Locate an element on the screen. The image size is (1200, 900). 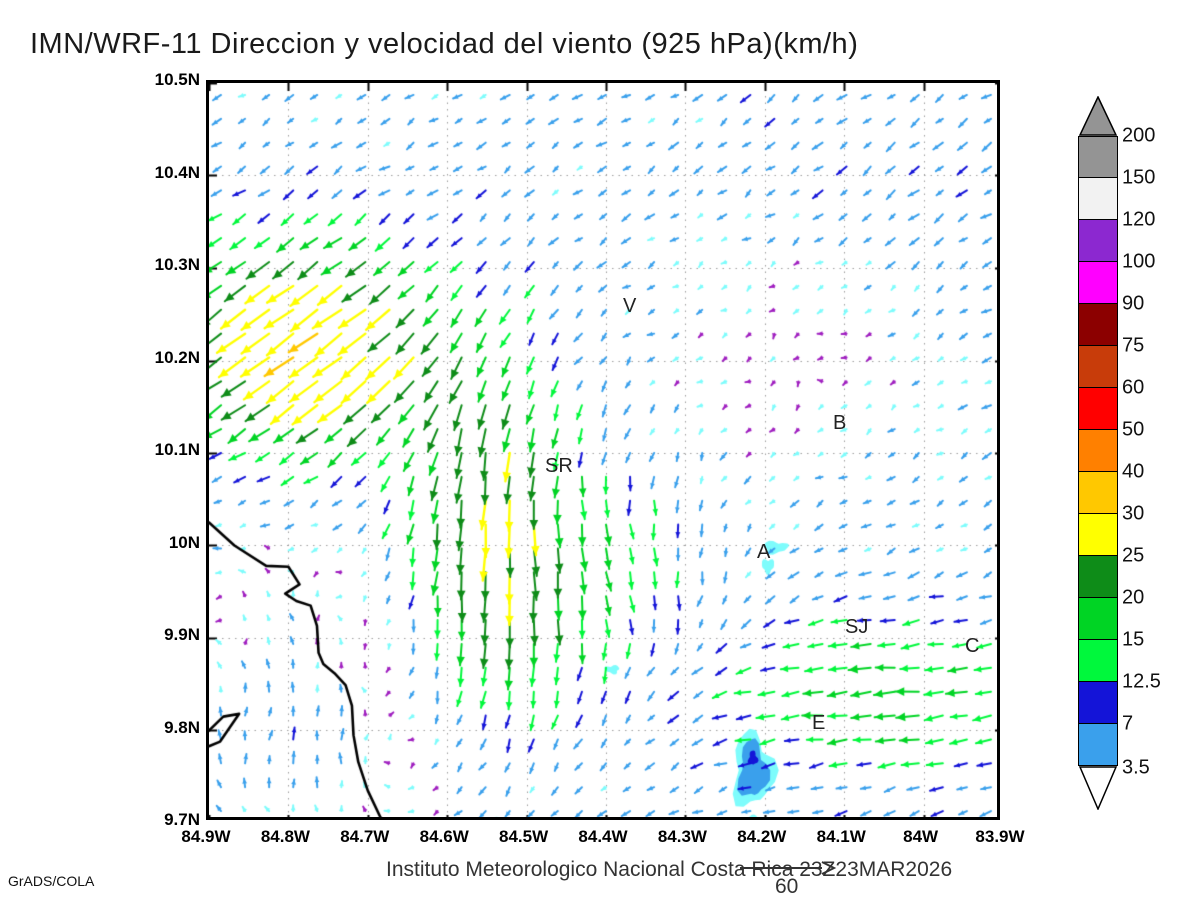
x-tick-label: 84.5W is located at coordinates (524, 836).